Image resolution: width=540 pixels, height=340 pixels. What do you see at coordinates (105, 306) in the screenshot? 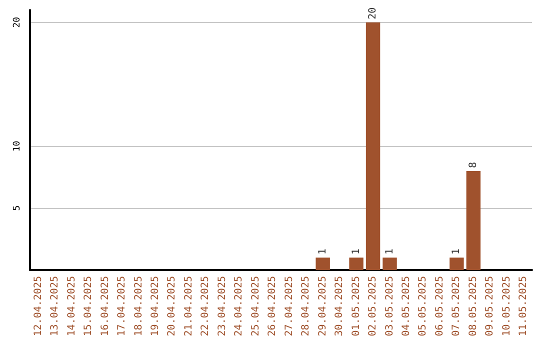
I see `x-tick-label: 16.04.2025` at bounding box center [105, 306].